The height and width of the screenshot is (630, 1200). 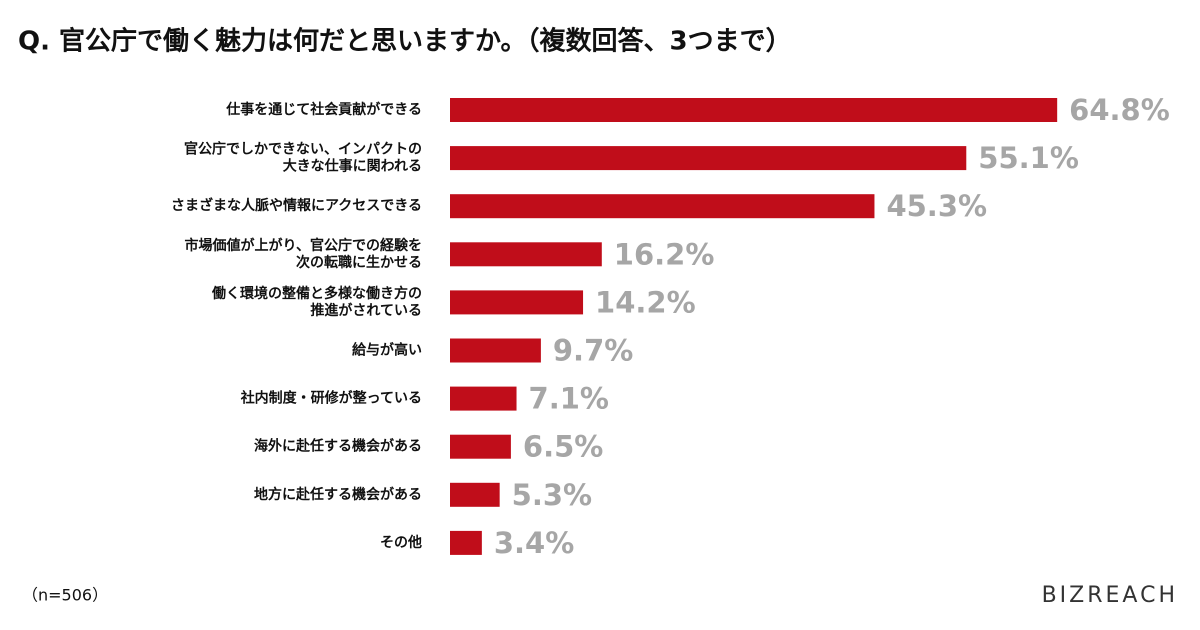 I want to click on category-label: 社内制度・研修が整っている, so click(x=331, y=398).